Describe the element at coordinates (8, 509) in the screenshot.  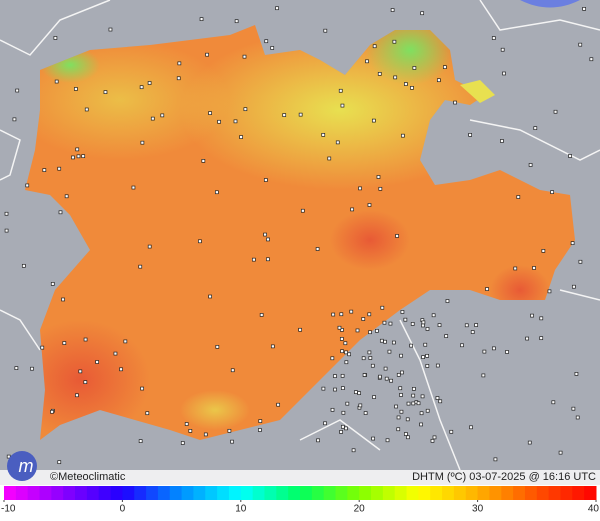
I see `scale-tick-label: -10` at that location.